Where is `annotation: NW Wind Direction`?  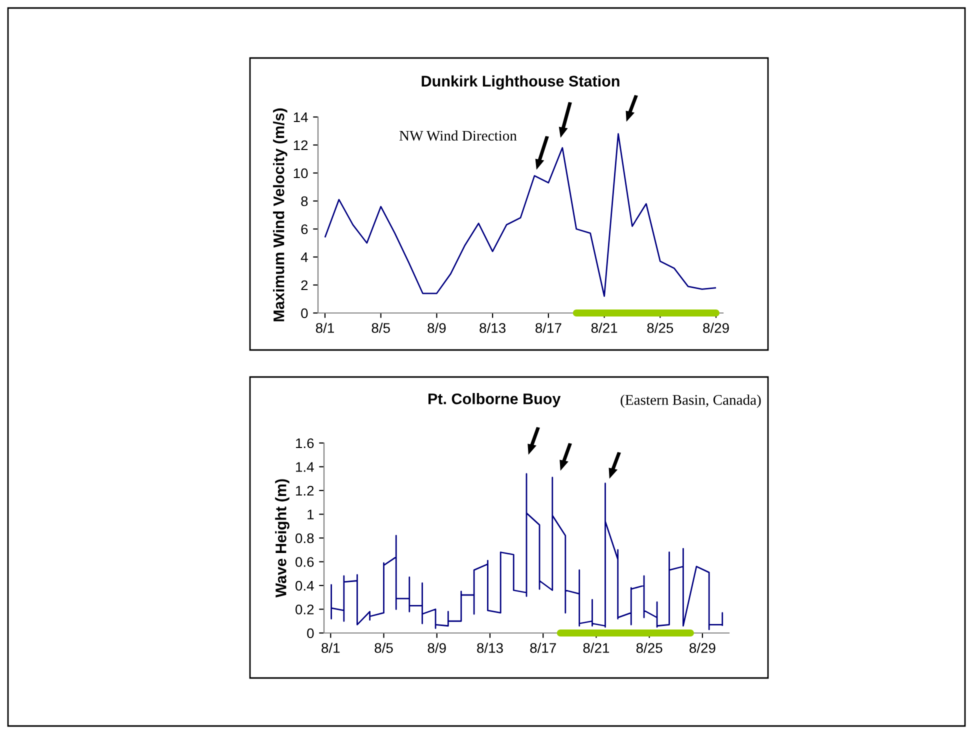 annotation: NW Wind Direction is located at coordinates (458, 135).